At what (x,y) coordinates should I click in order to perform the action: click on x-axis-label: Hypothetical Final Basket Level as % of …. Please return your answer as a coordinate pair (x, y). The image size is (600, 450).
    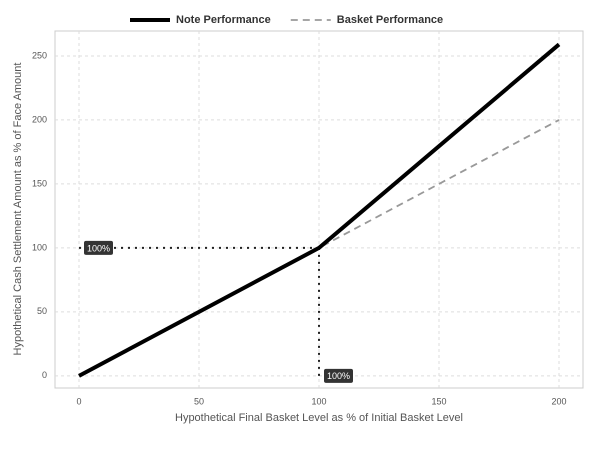
    Looking at the image, I should click on (319, 418).